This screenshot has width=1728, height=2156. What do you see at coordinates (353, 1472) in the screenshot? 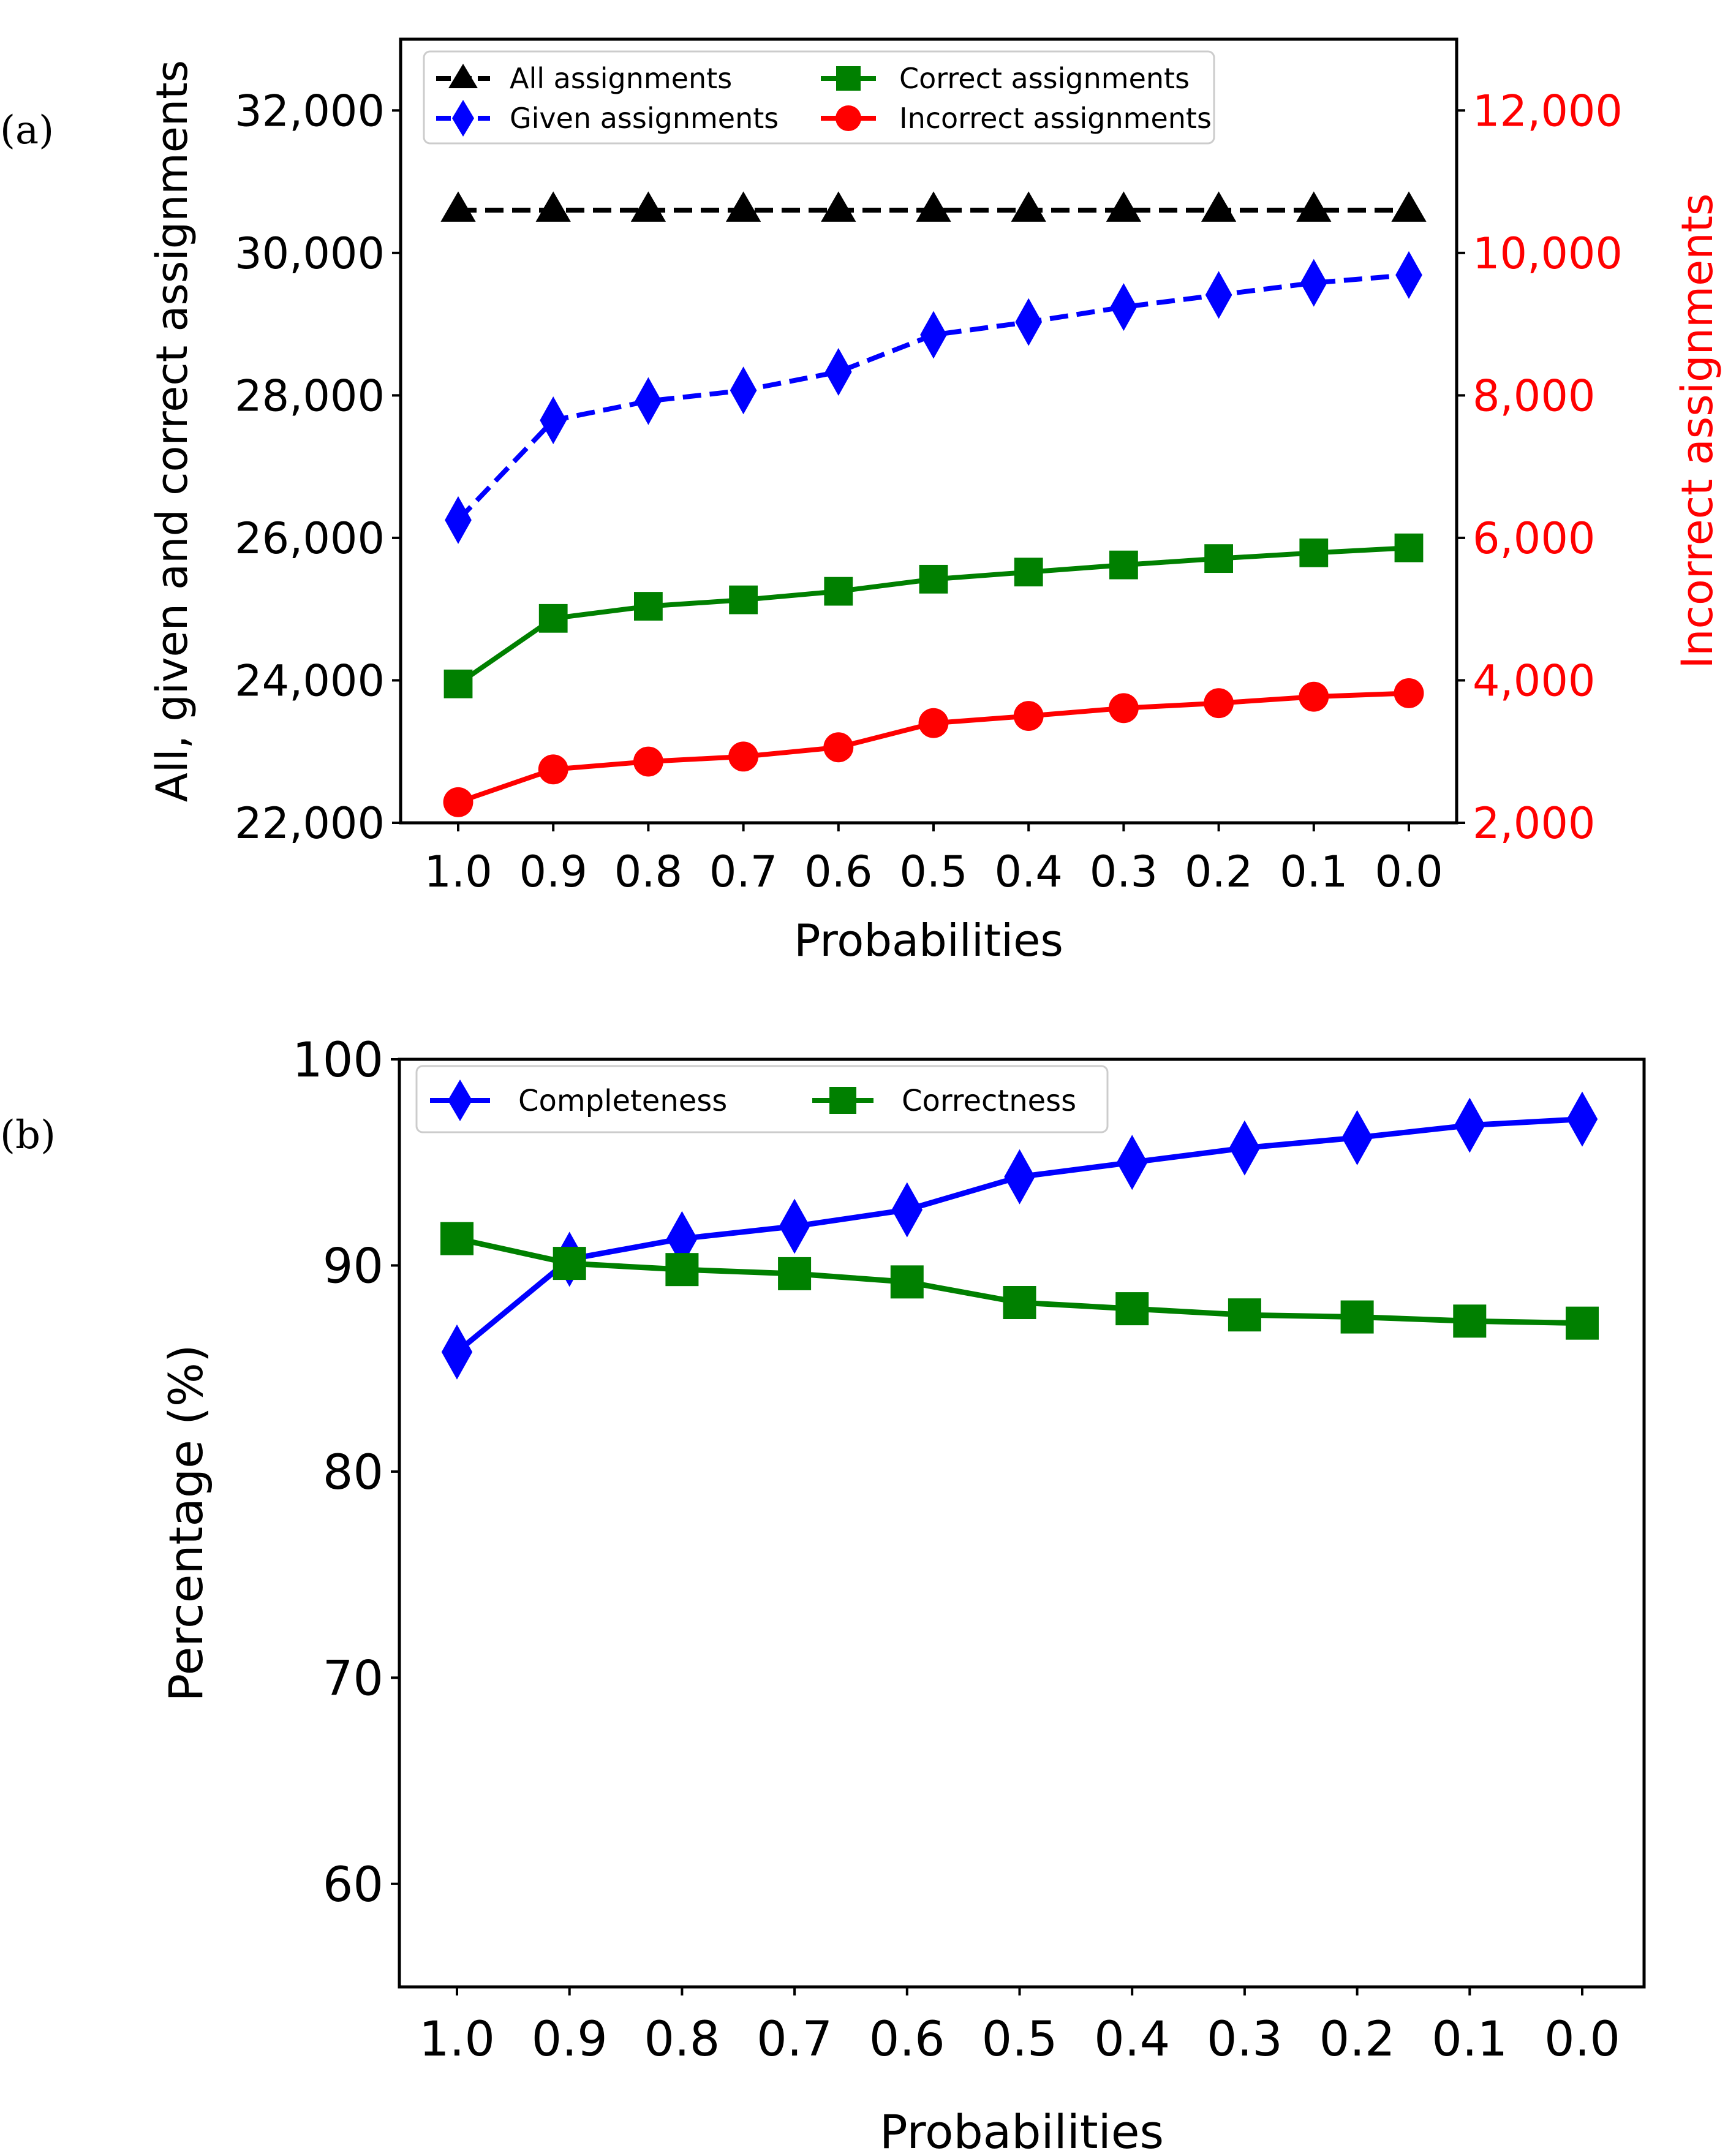
I see `chart-b-y-tick-label: 80` at bounding box center [353, 1472].